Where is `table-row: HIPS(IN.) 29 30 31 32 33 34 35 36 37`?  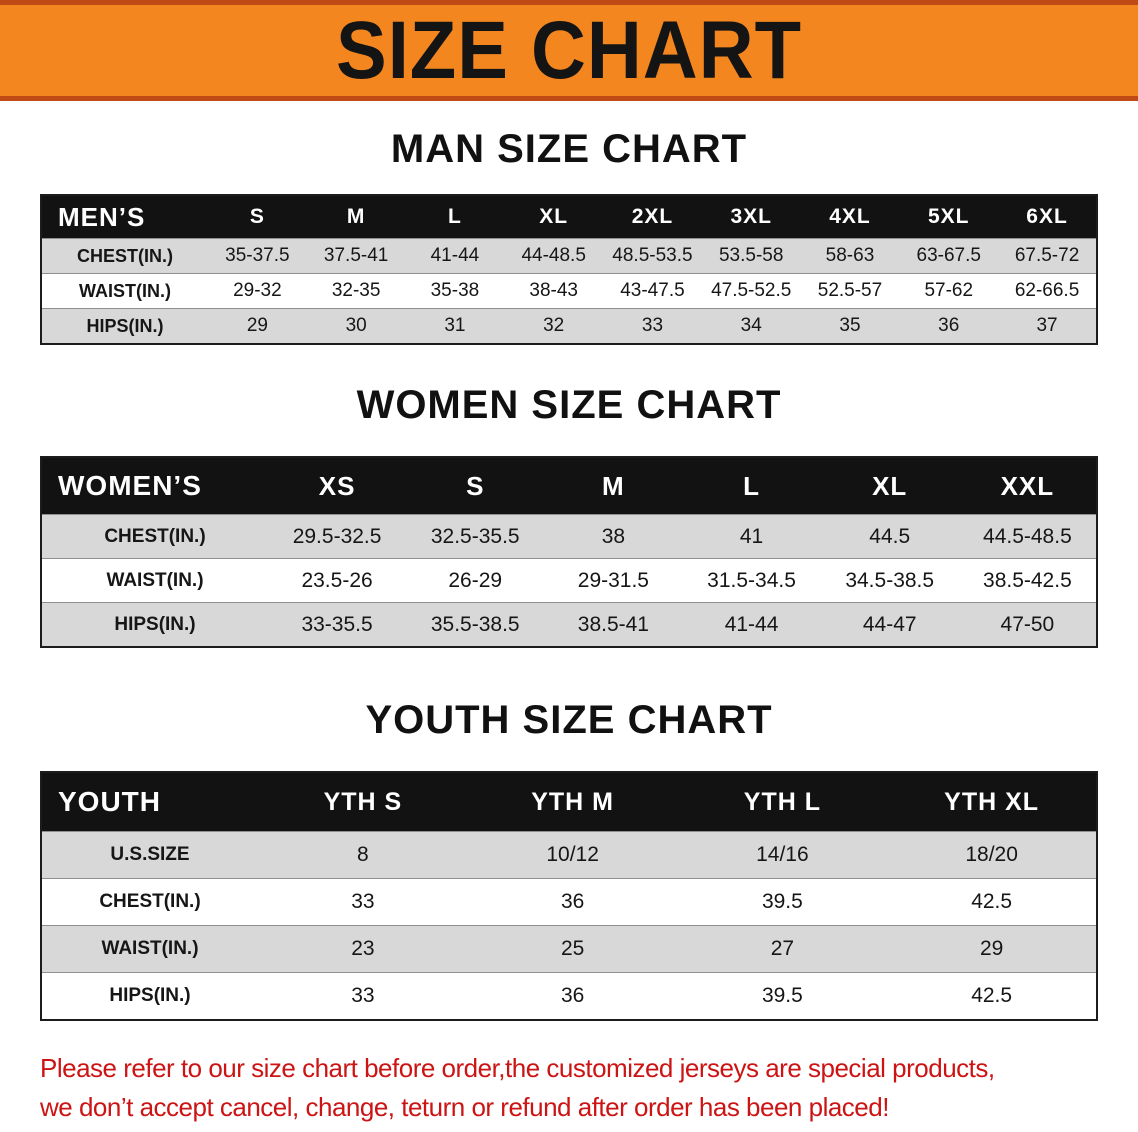
table-row: HIPS(IN.) 29 30 31 32 33 34 35 36 37 is located at coordinates (569, 326).